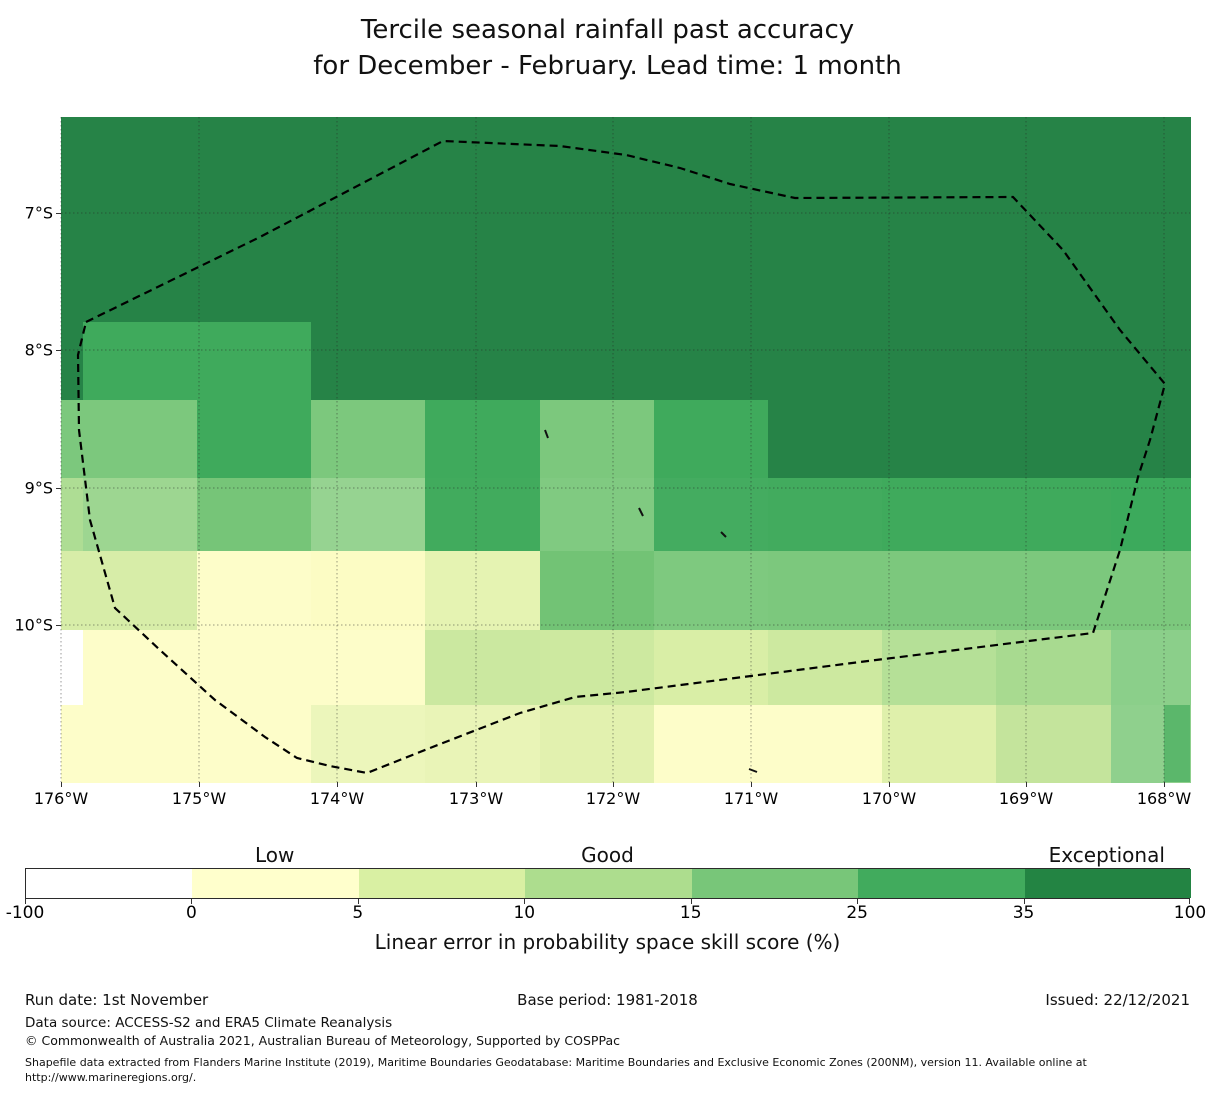  Describe the element at coordinates (1023, 913) in the screenshot. I see `colorbar-tick-label: 35` at that location.